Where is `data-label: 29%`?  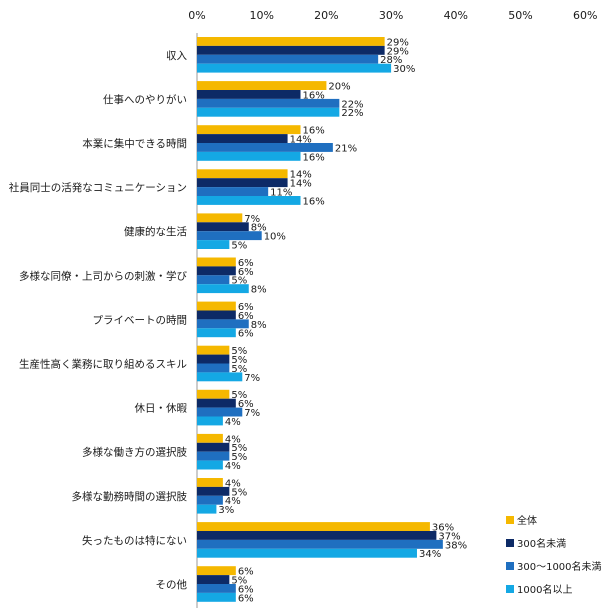
data-label: 29% is located at coordinates (398, 42).